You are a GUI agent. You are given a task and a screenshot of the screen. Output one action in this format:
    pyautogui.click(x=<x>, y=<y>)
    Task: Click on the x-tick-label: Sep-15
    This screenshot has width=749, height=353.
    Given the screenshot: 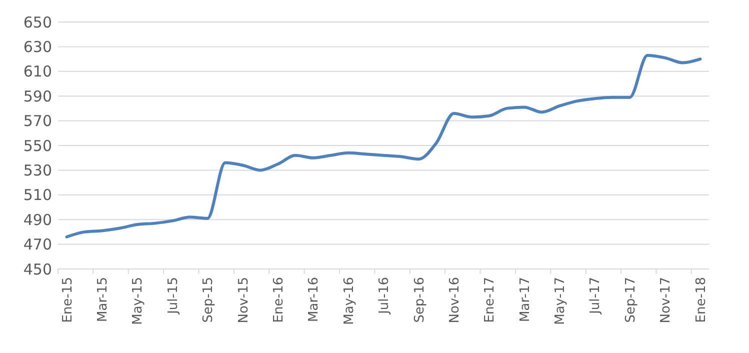 What is the action you would take?
    pyautogui.click(x=208, y=300)
    